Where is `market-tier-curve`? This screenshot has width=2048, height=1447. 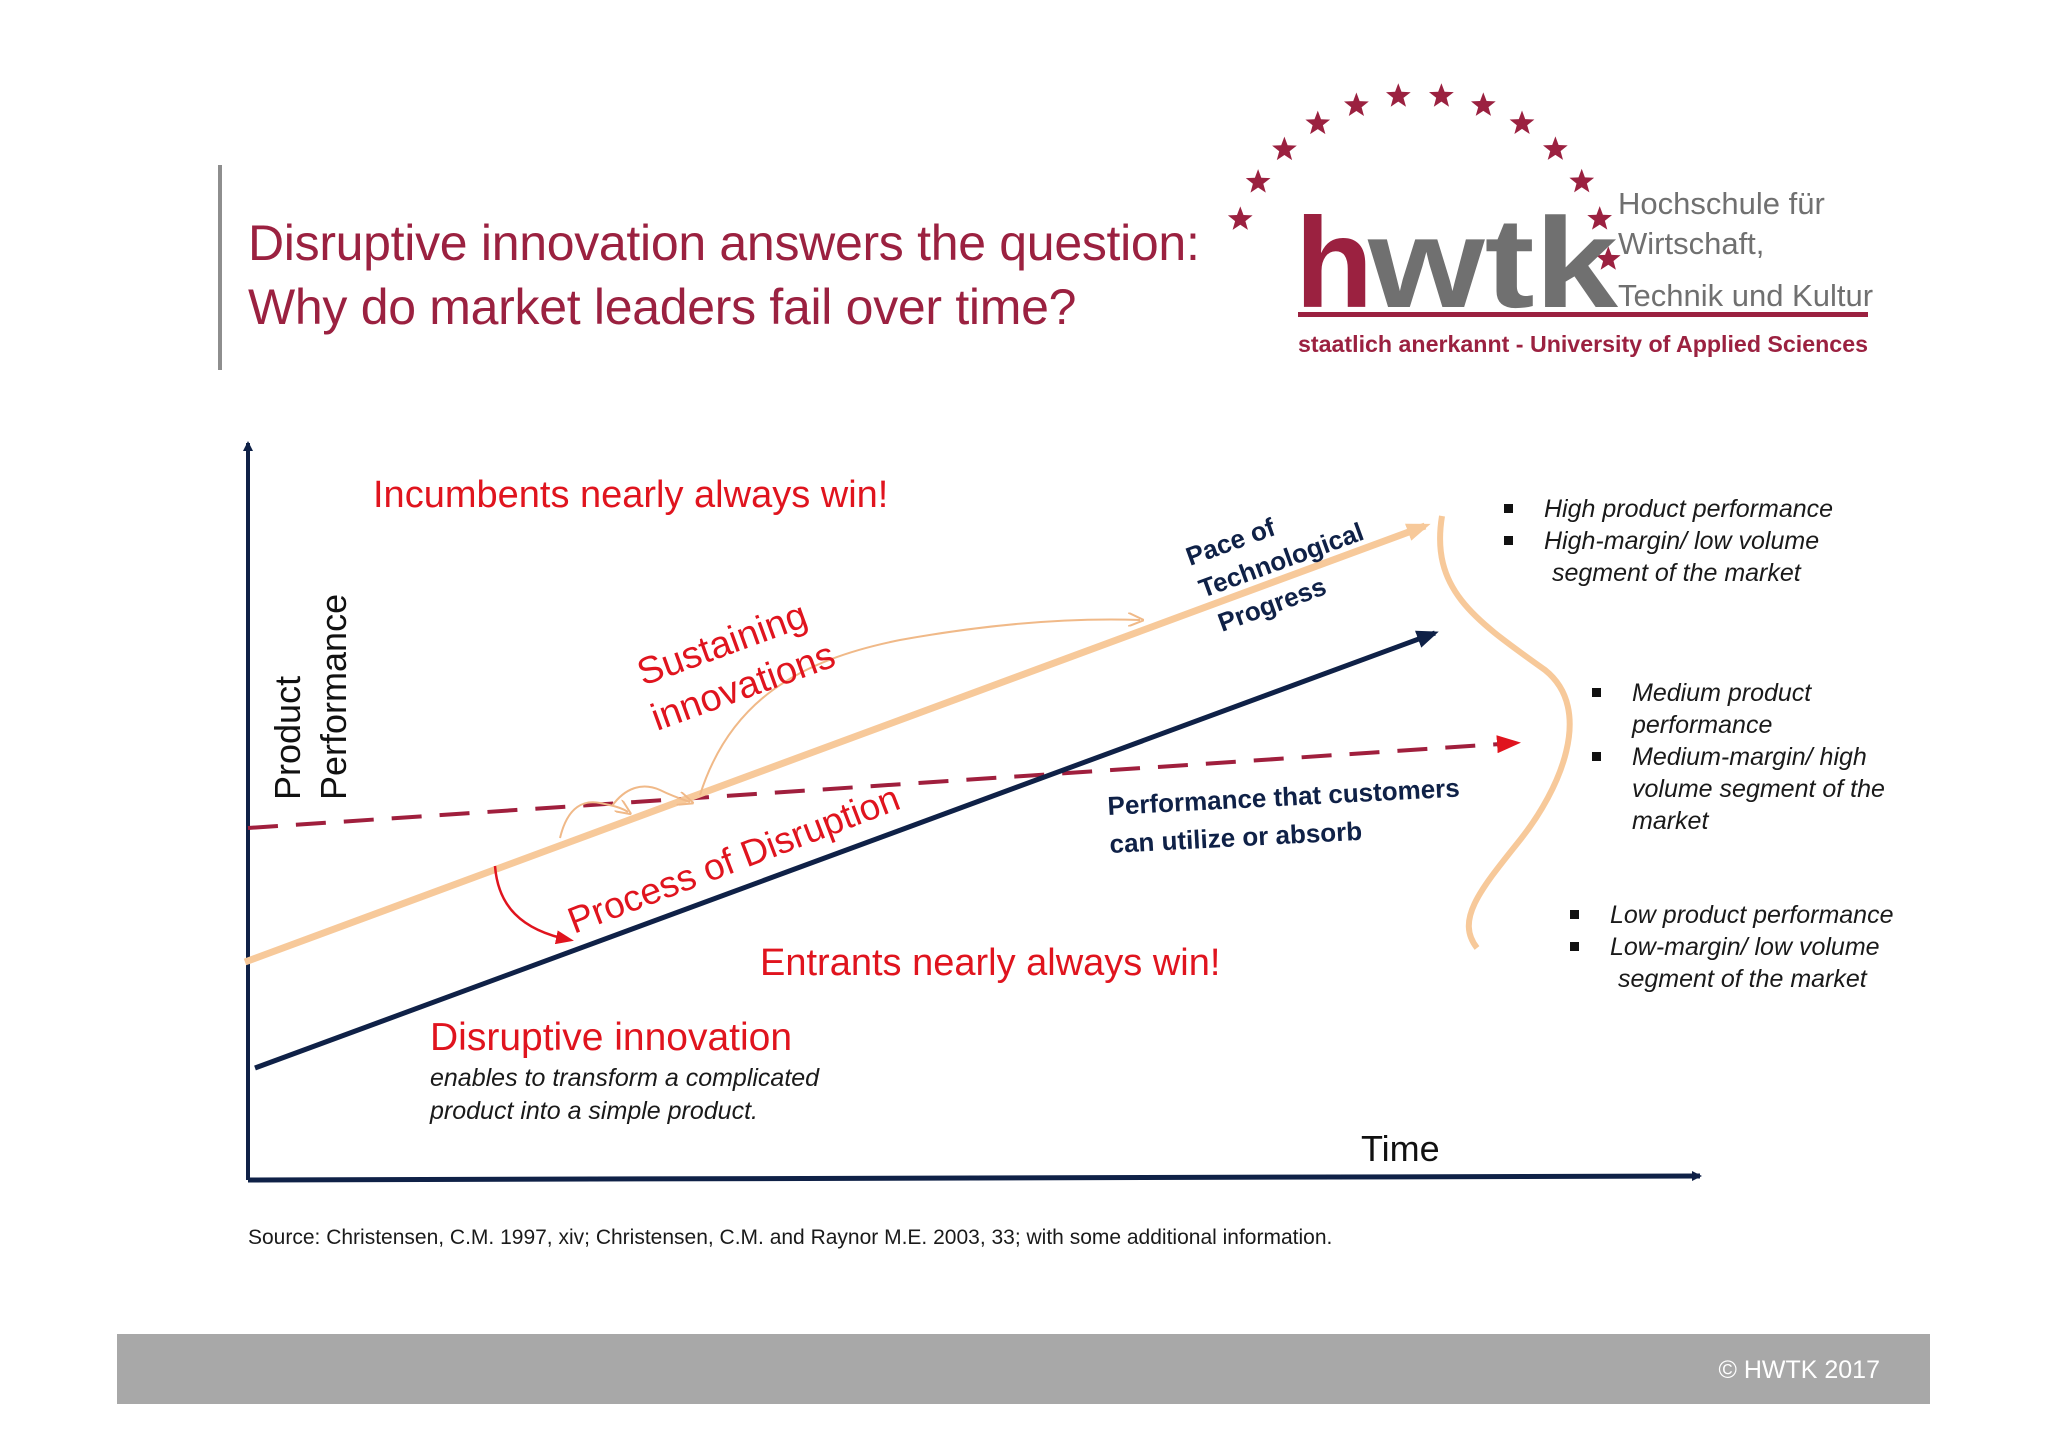 market-tier-curve is located at coordinates (1505, 732).